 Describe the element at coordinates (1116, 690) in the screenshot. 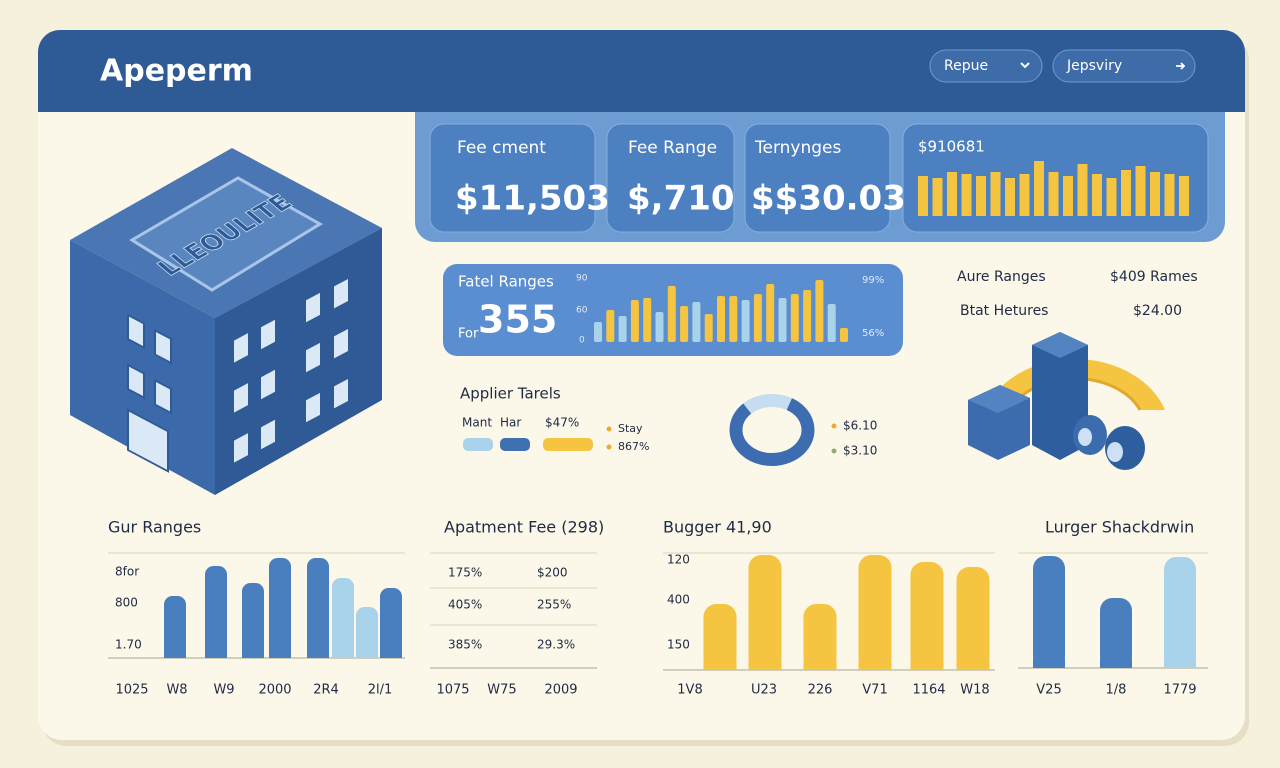

I see `x-tick-label: 1/8` at that location.